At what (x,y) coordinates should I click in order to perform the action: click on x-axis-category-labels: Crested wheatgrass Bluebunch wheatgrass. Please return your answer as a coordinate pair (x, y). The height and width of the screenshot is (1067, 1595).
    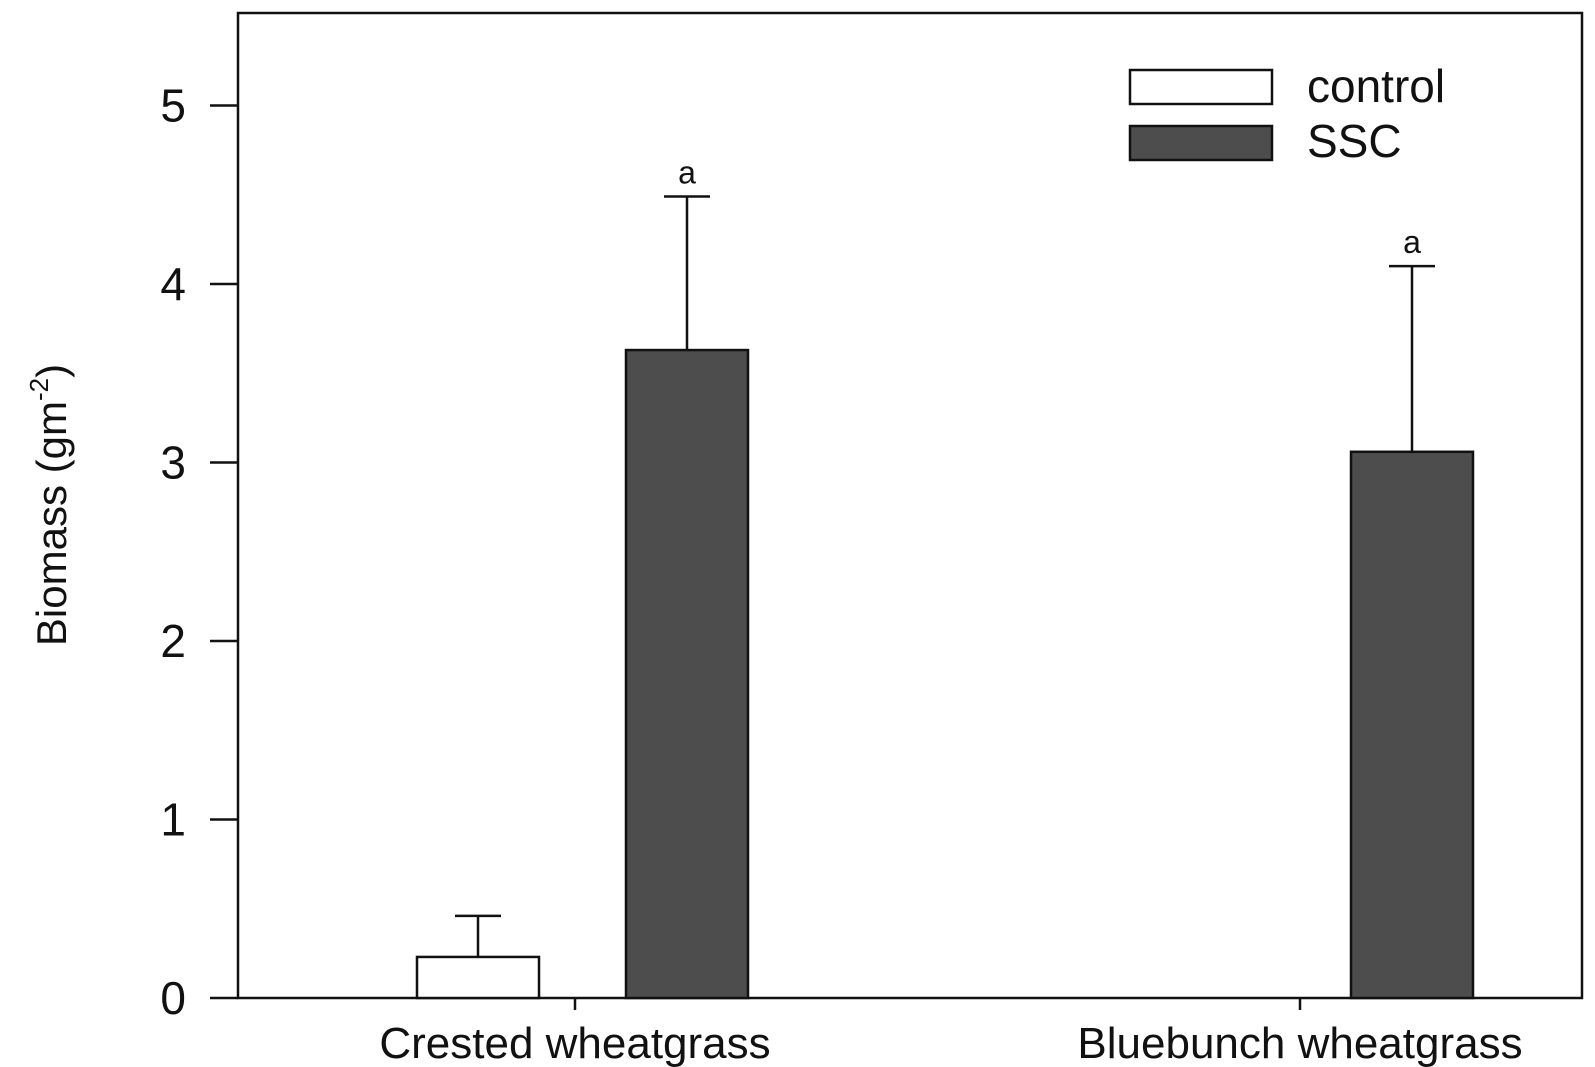
    Looking at the image, I should click on (951, 1032).